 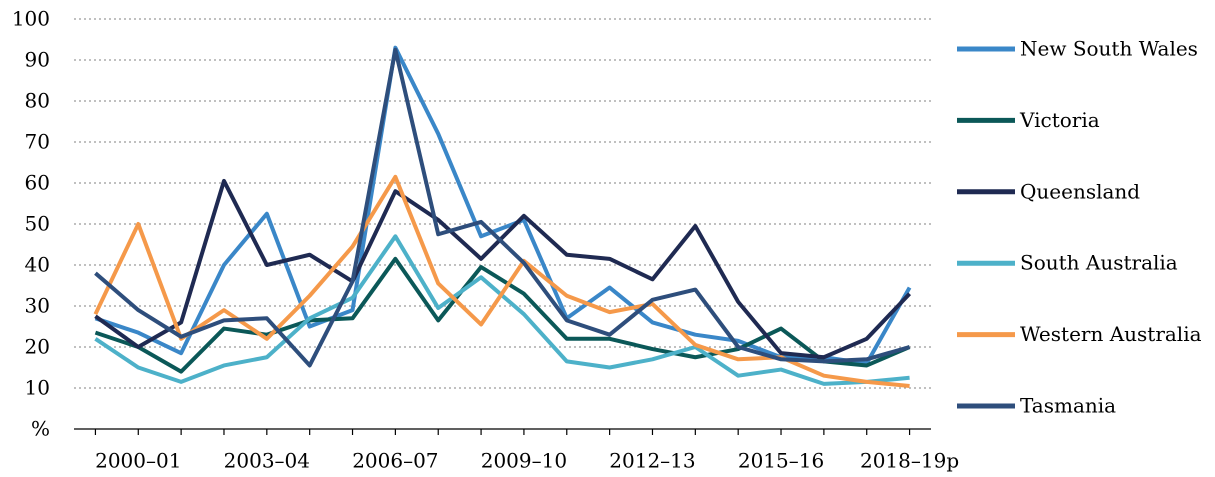 What do you see at coordinates (37, 60) in the screenshot?
I see `y-tick-label: 90` at bounding box center [37, 60].